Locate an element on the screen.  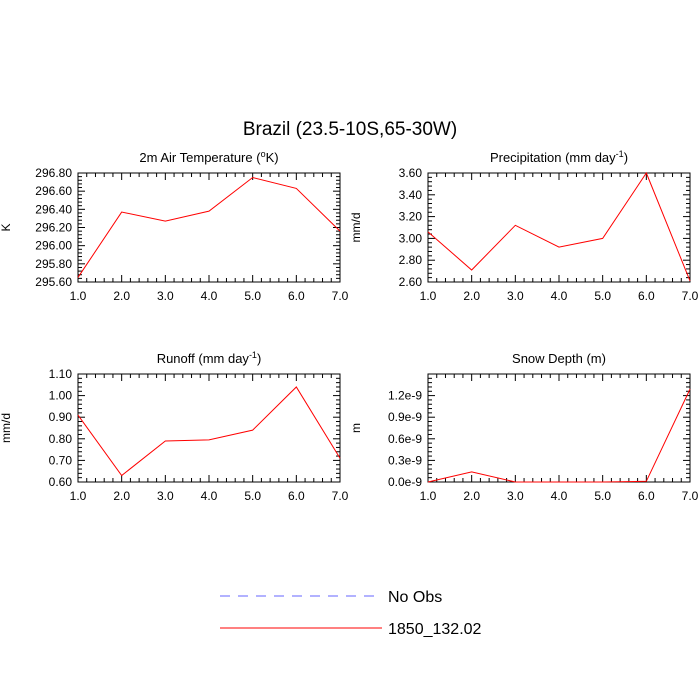
legend-item: 1850_132.02 is located at coordinates (351, 629).